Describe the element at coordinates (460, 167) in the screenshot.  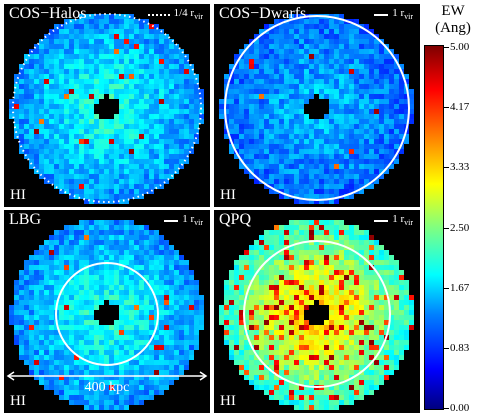
I see `colorbar-tick-label: 3.33` at that location.